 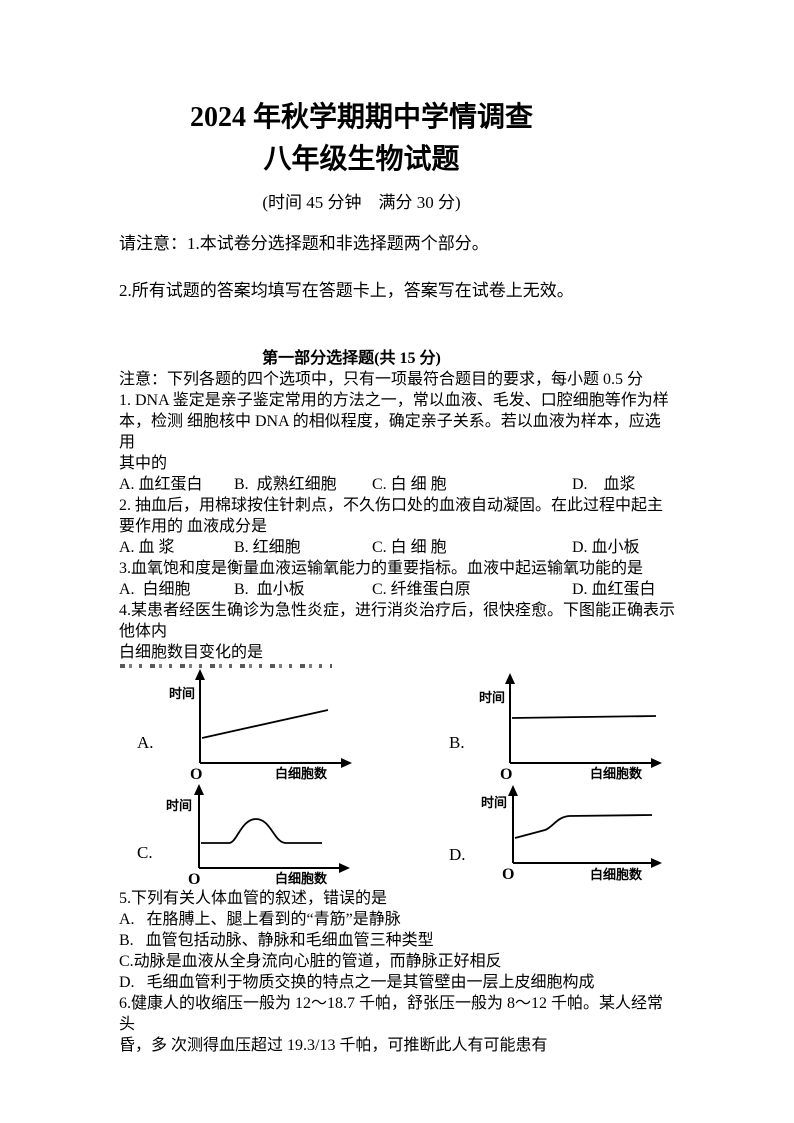 I want to click on q5-option-c: C.动脉是血液从全身流向心脏的管道，而静脉正好相反, so click(x=310, y=961).